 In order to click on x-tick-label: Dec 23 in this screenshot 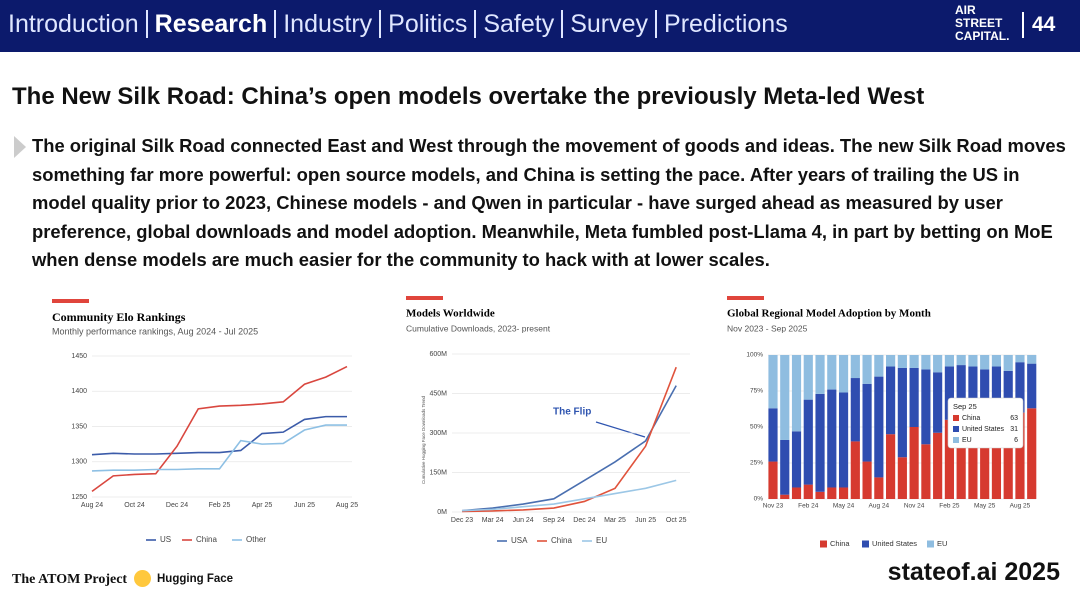, I will do `click(462, 520)`.